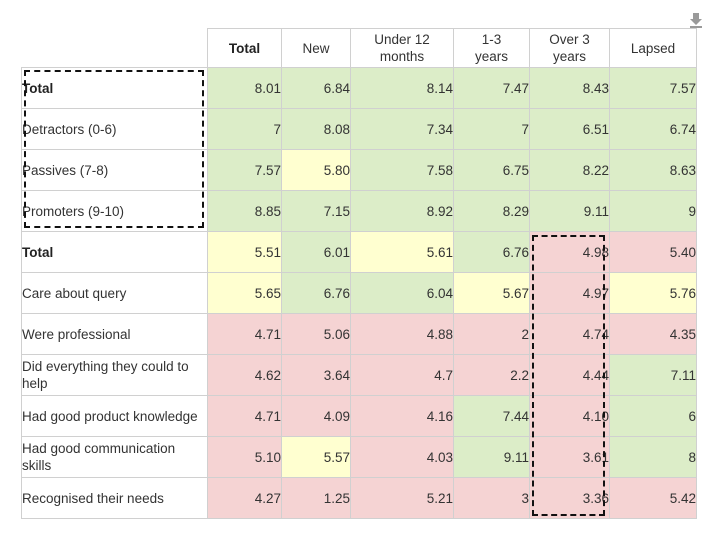  I want to click on column-header-1-3-years: 1-3 years, so click(491, 48).